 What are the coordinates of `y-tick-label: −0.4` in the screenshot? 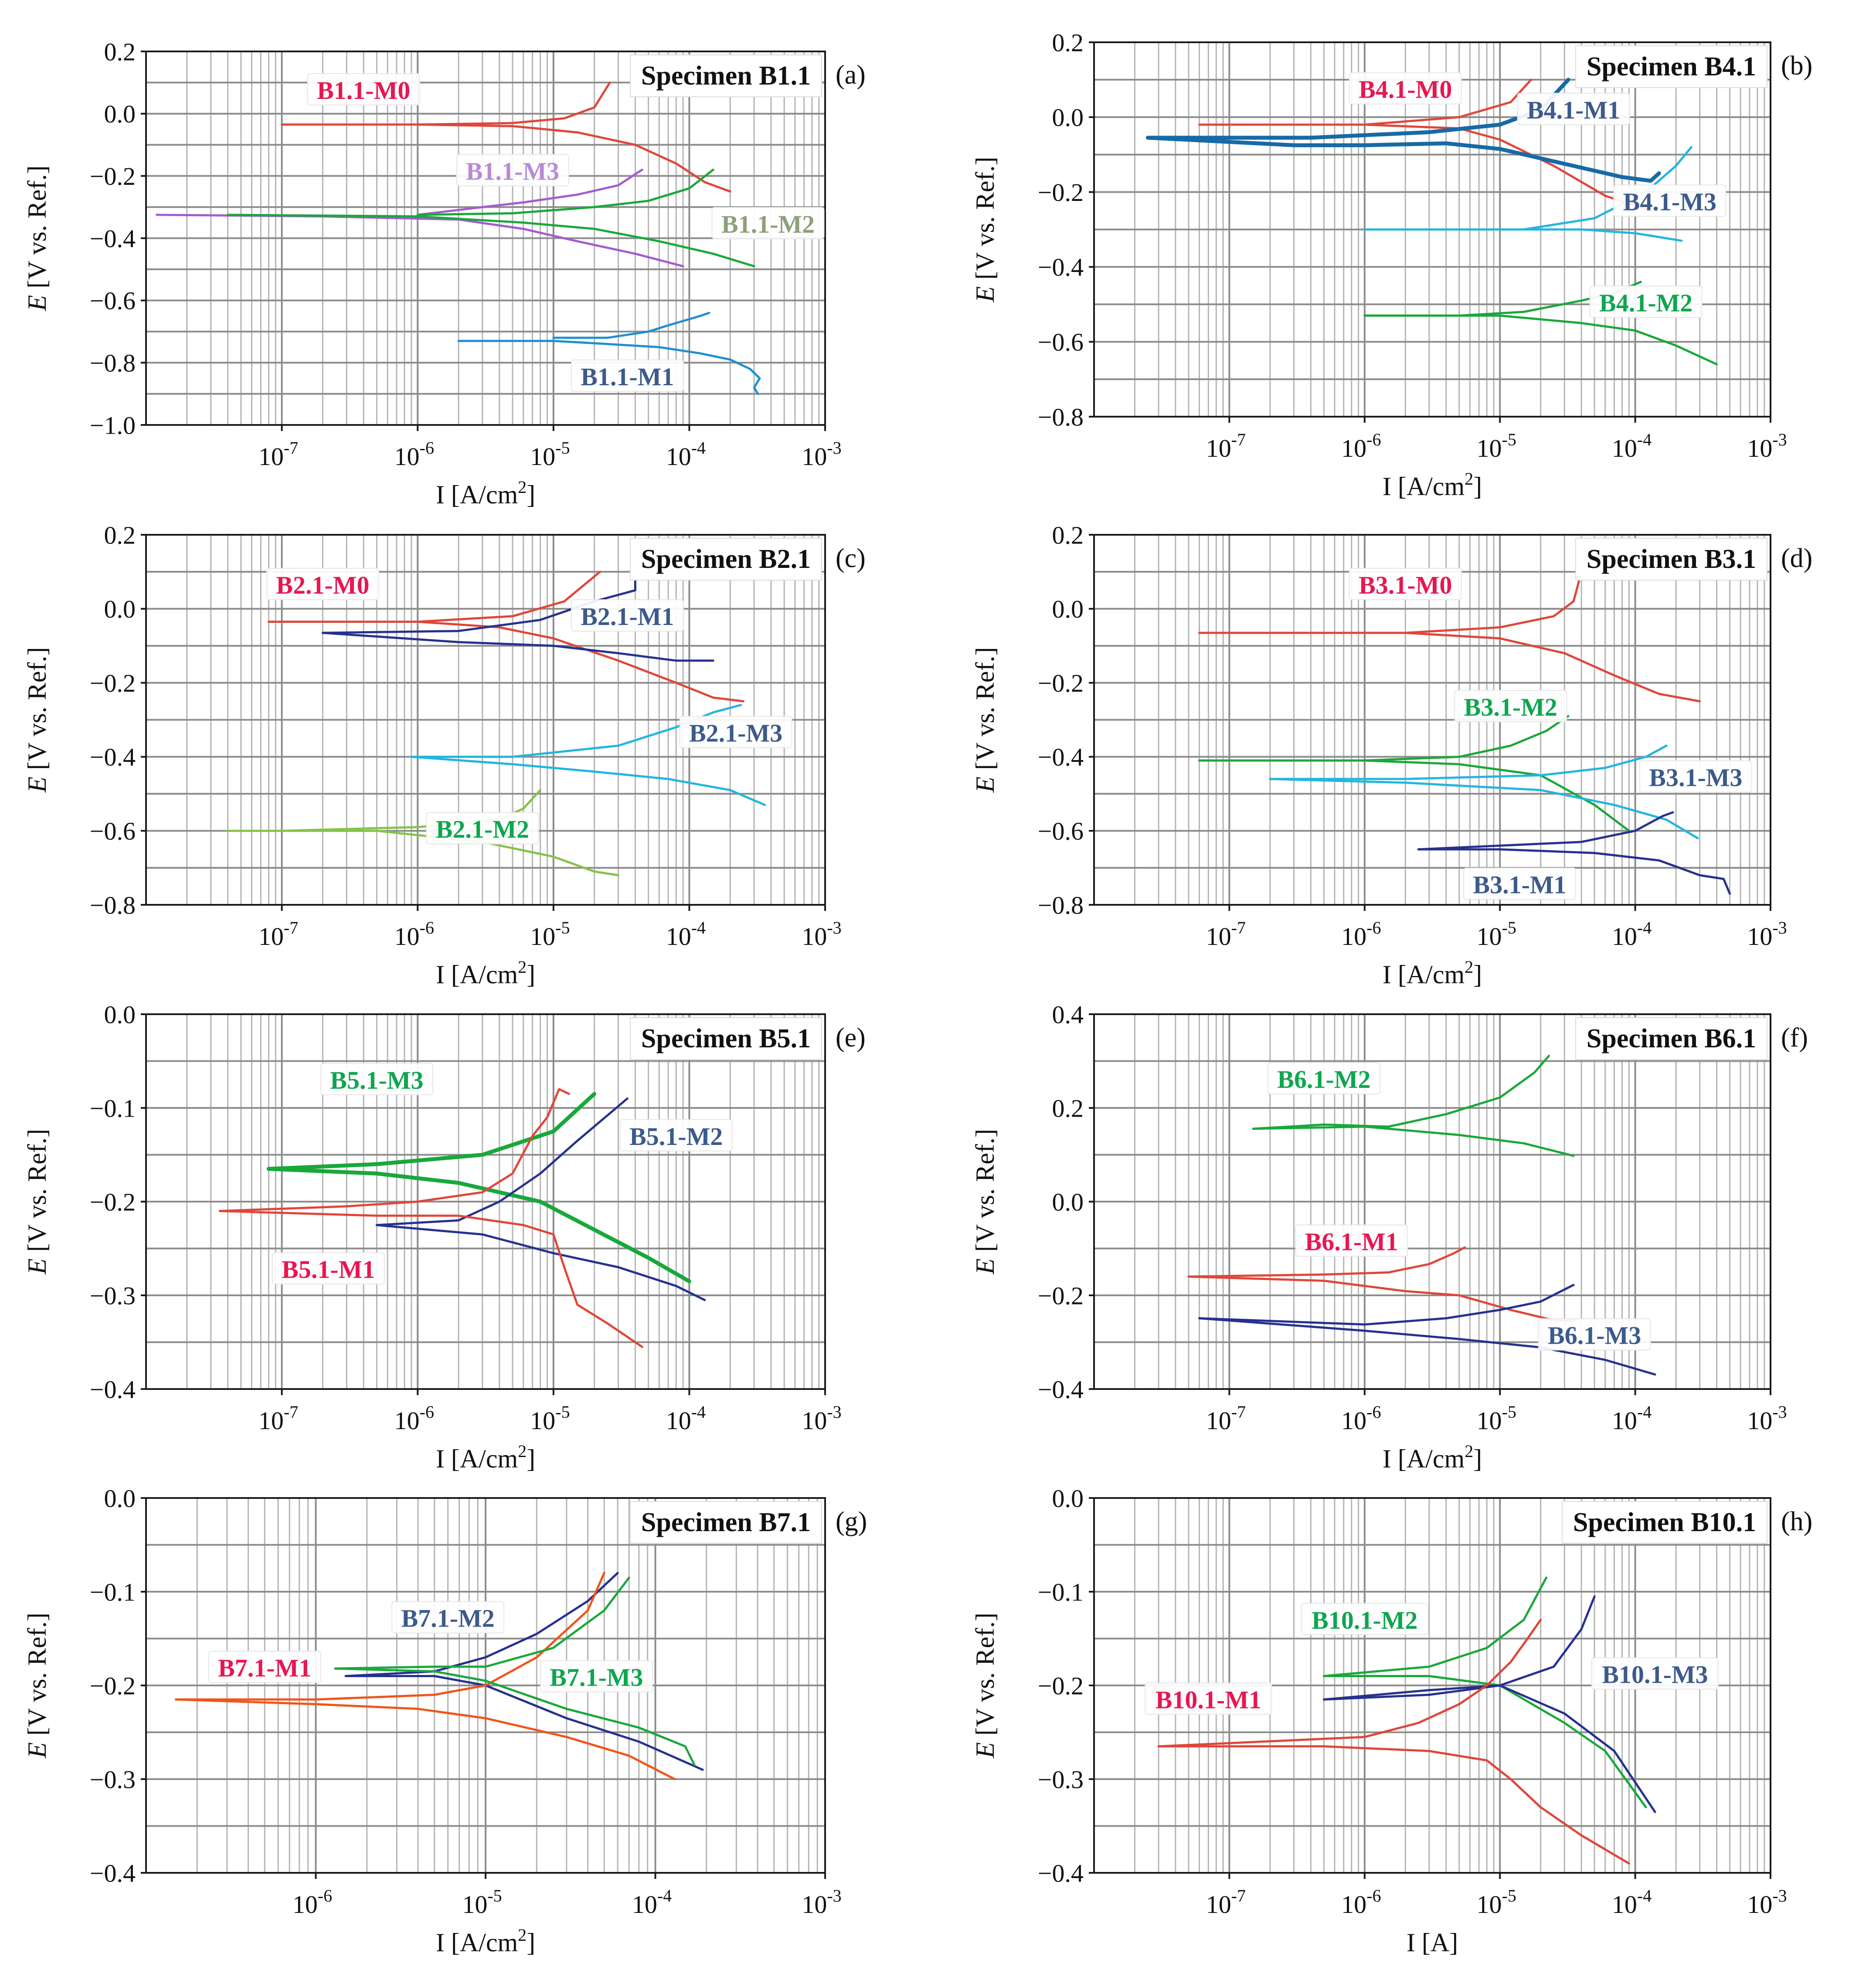 It's located at (113, 238).